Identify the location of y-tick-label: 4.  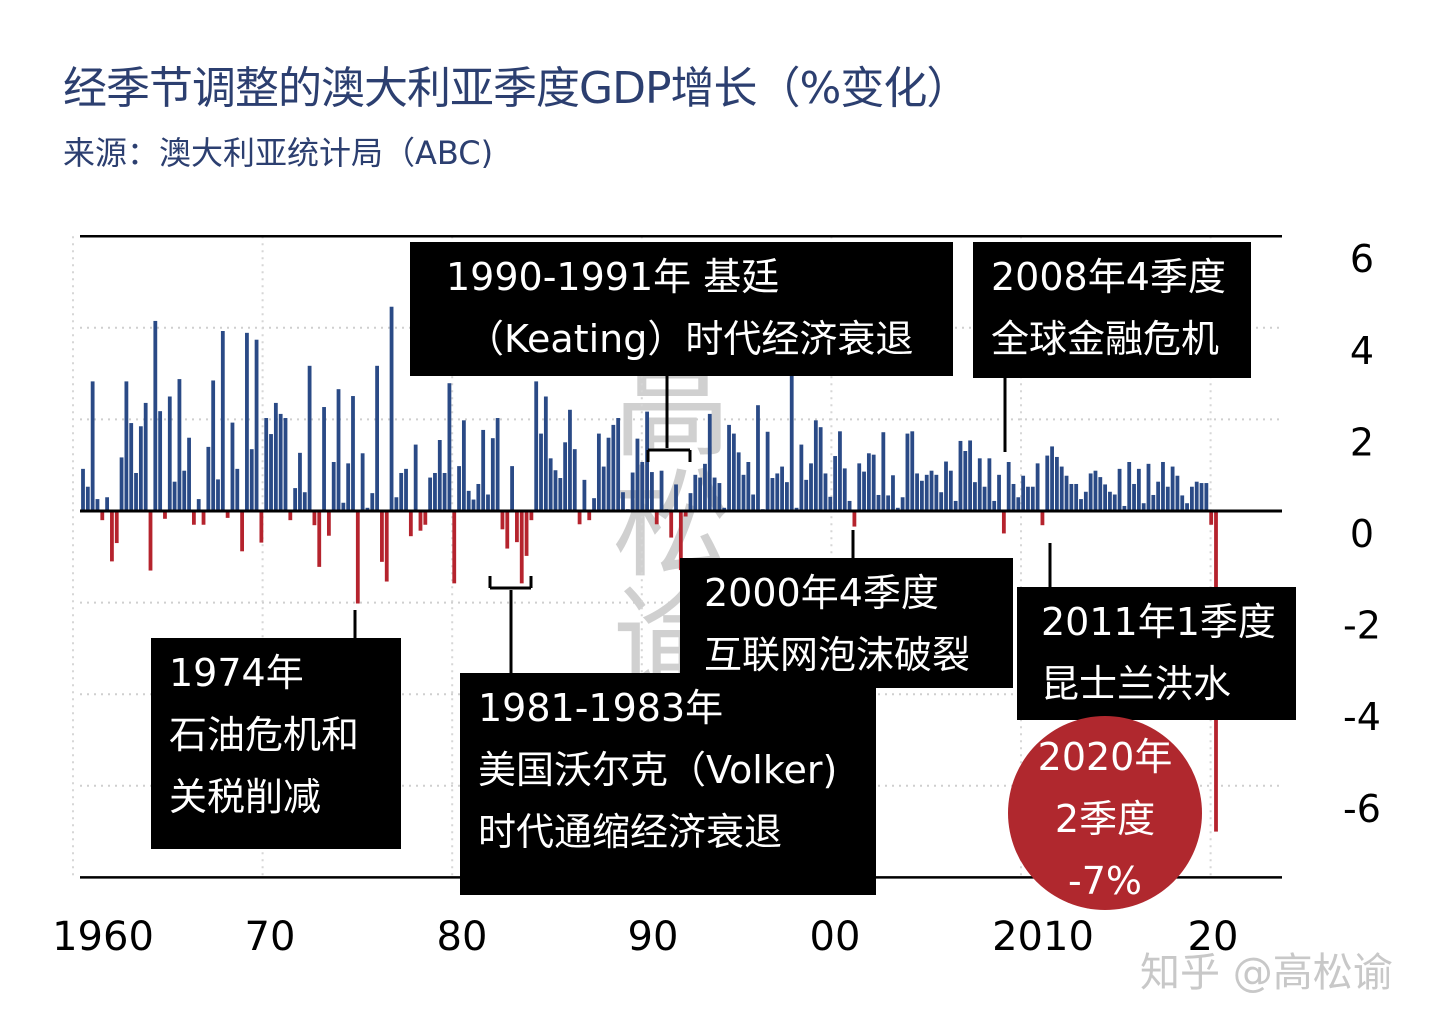
(1362, 351).